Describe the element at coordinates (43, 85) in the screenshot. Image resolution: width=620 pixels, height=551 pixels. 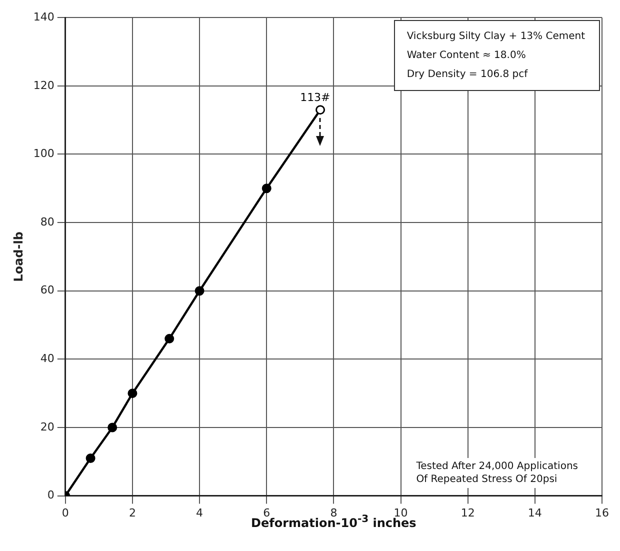
I see `y-tick-label: 120` at that location.